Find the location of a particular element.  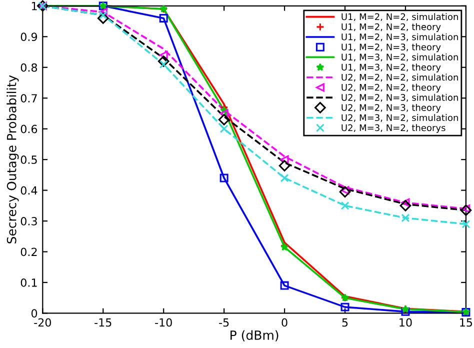

legend-label: U2, M=3, N=2, theorys is located at coordinates (394, 128).